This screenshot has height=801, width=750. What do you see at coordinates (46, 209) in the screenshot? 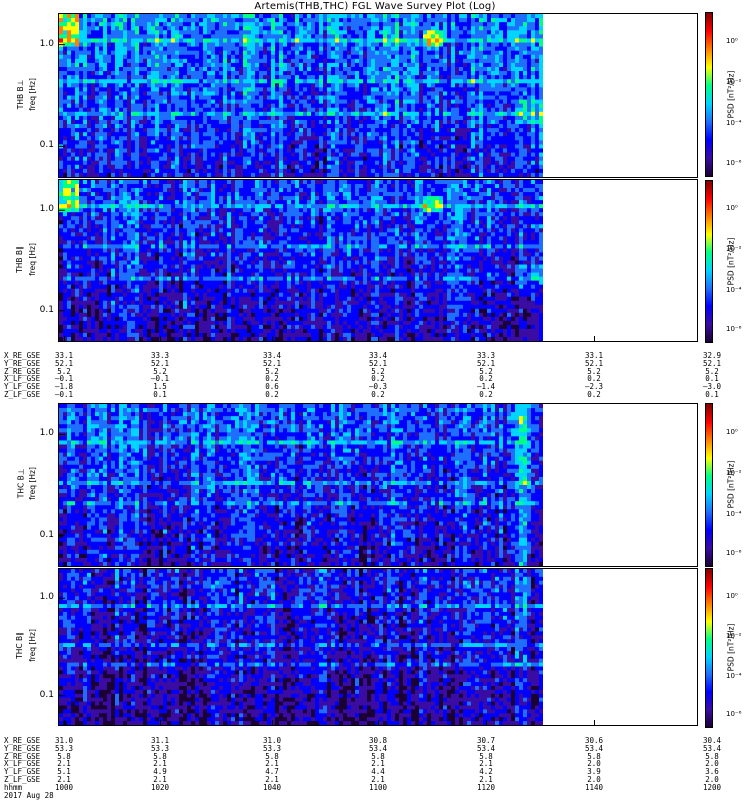
I see `thb-par-ytick: 1.0` at bounding box center [46, 209].